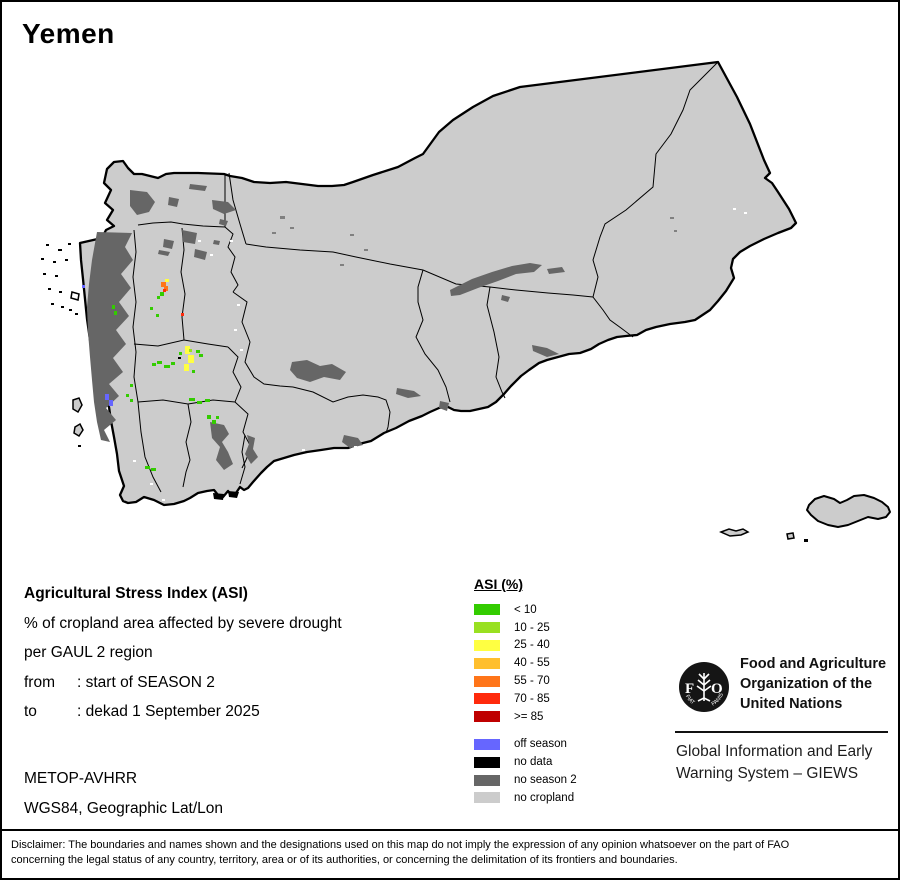 The height and width of the screenshot is (880, 900). I want to click on asi-from-line: from : start of SEASON 2, so click(183, 683).